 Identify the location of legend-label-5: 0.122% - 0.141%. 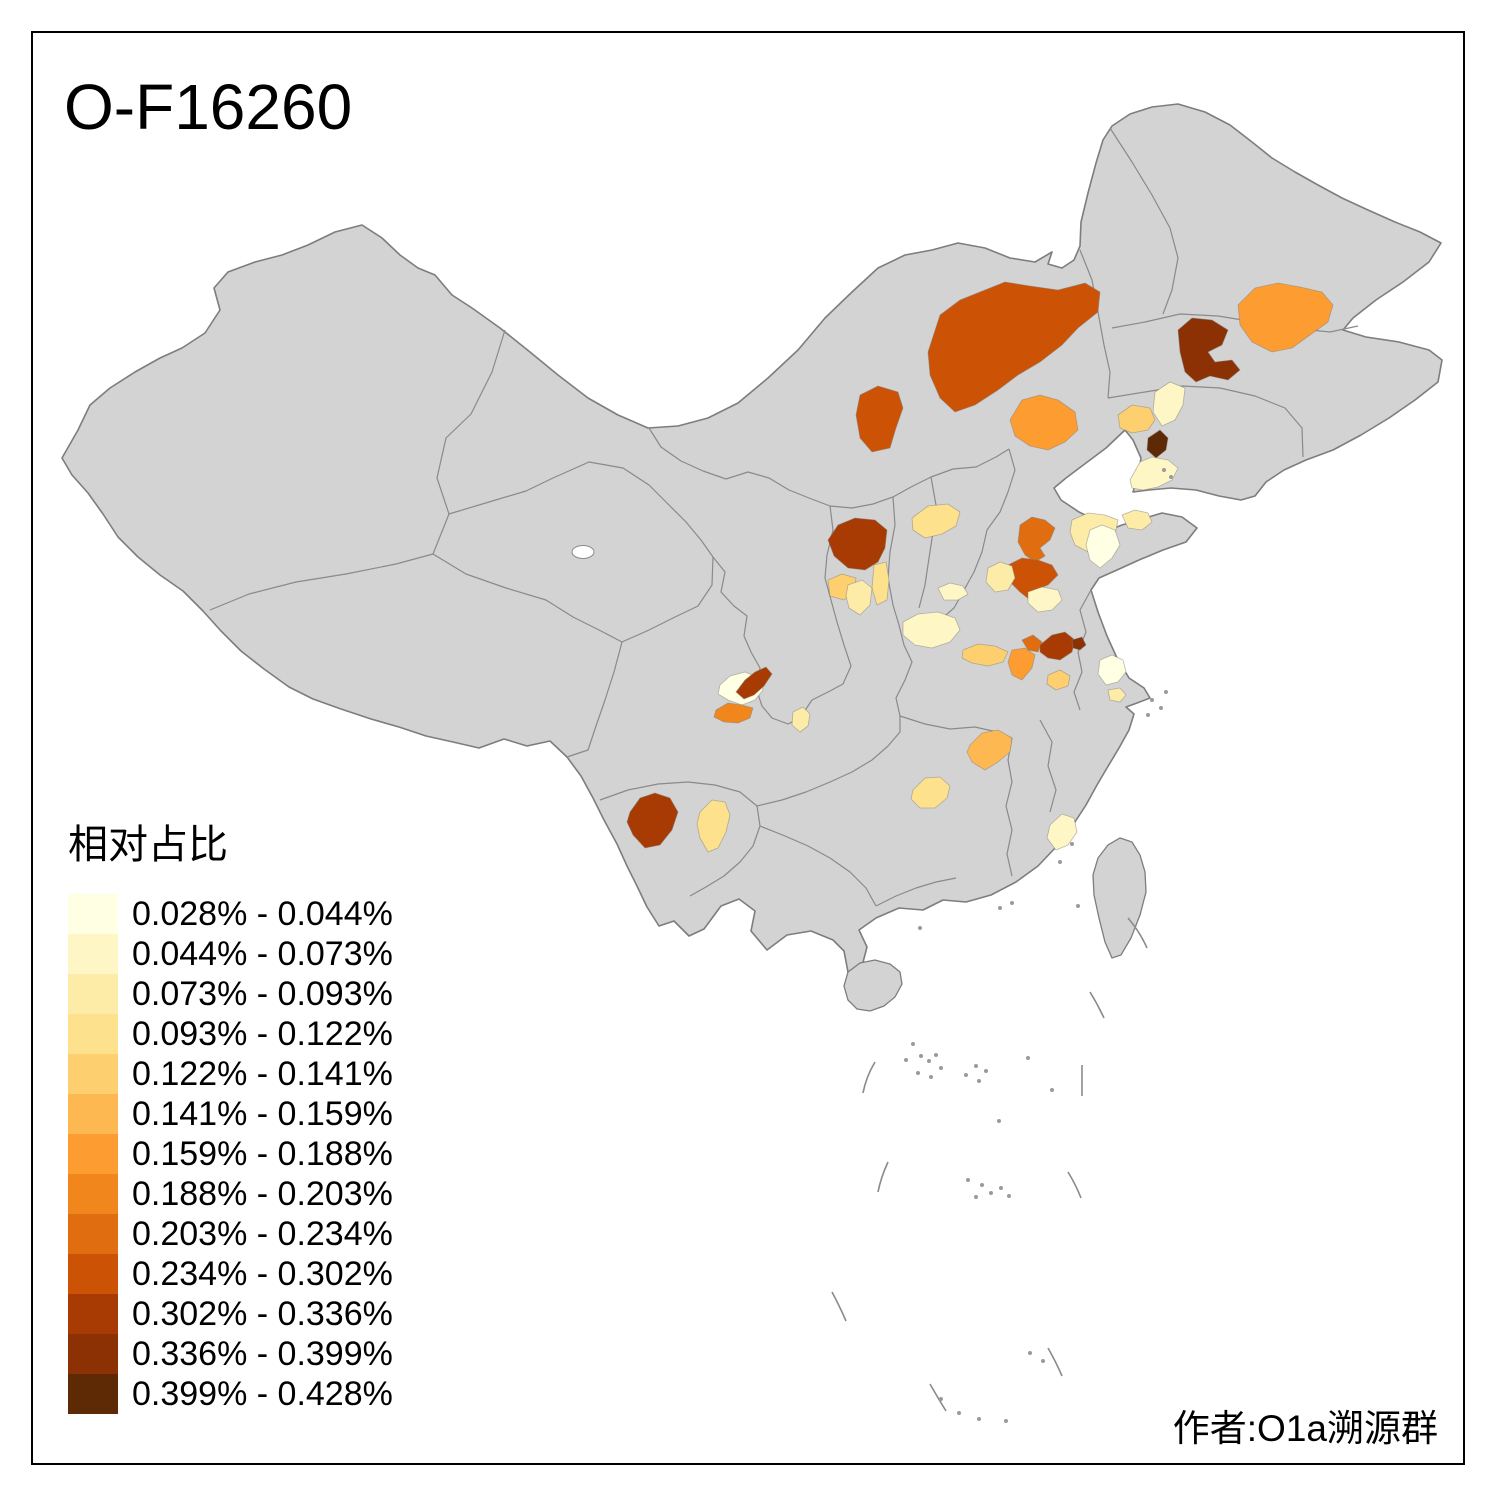
(262, 1073).